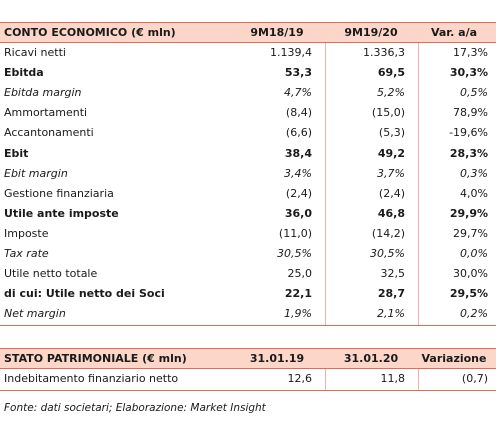 The image size is (496, 429). Describe the element at coordinates (391, 314) in the screenshot. I see `cell-value: 2,1%` at that location.